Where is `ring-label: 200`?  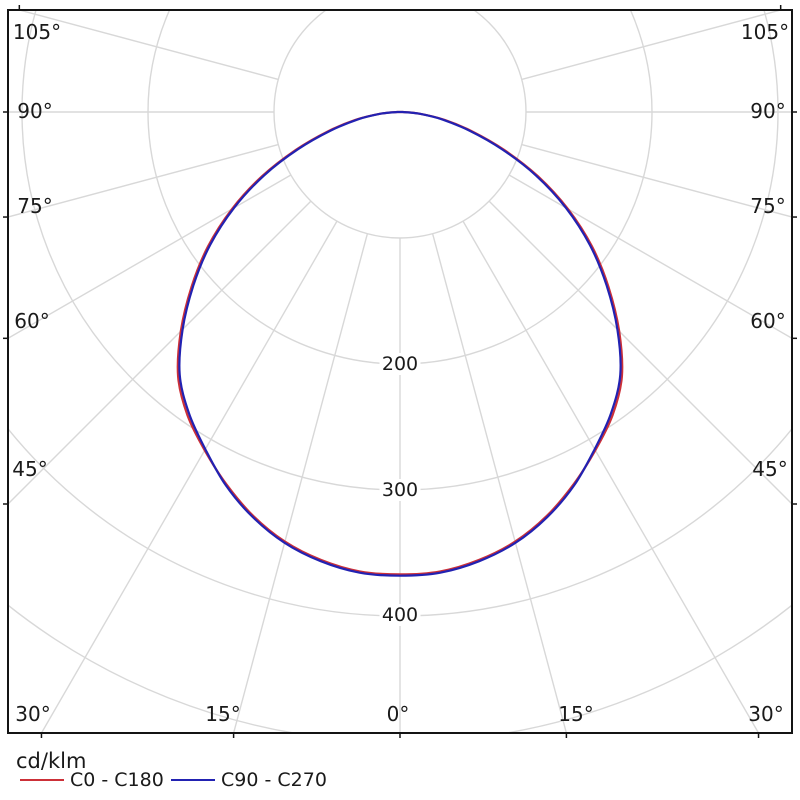
ring-label: 200 is located at coordinates (400, 364).